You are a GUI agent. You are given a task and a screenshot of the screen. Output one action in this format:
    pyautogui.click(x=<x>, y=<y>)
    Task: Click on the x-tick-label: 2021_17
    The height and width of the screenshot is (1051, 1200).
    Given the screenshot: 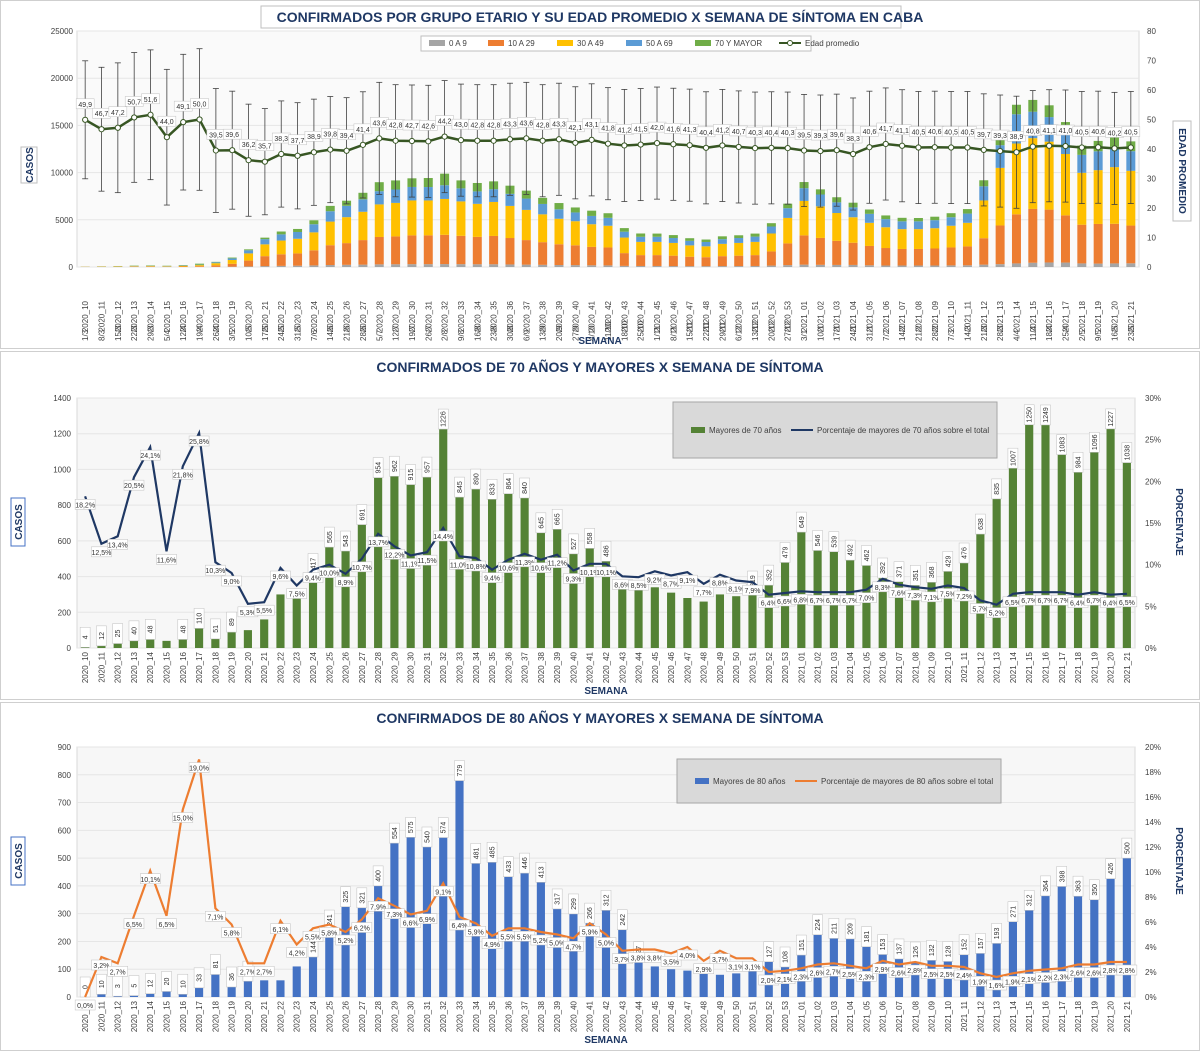 What is the action you would take?
    pyautogui.click(x=1062, y=667)
    